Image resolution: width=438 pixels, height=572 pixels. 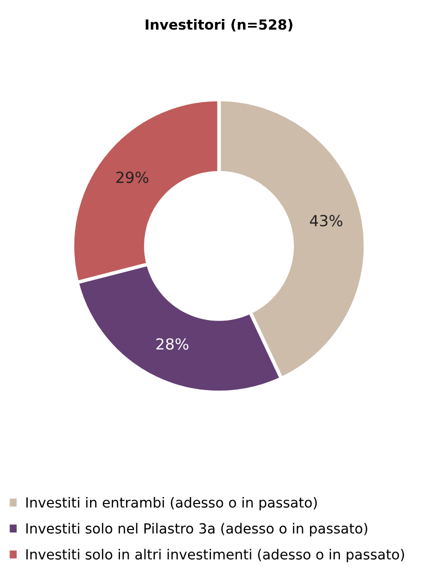 What do you see at coordinates (326, 220) in the screenshot?
I see `data-label: 43%` at bounding box center [326, 220].